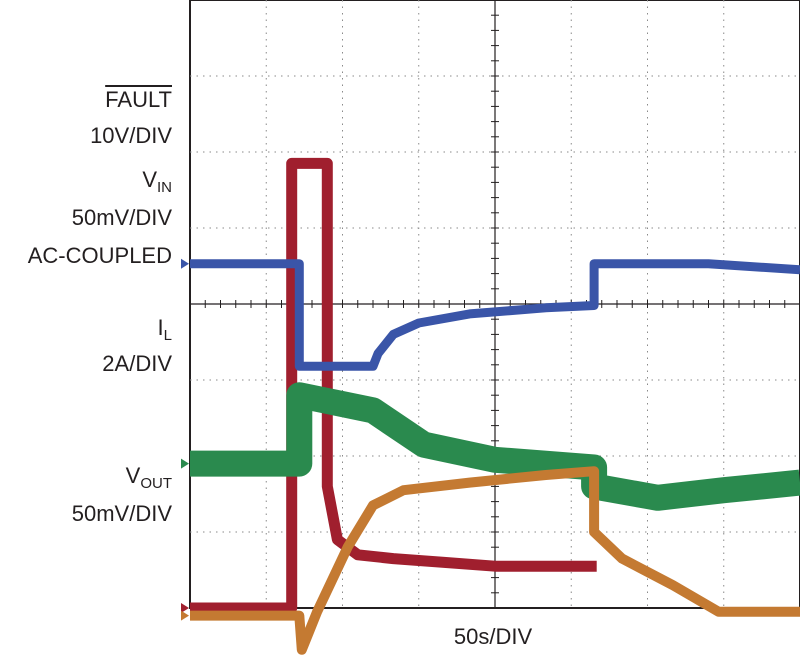 This screenshot has height=662, width=800. Describe the element at coordinates (185, 615) in the screenshot. I see `vout-ground-marker` at that location.